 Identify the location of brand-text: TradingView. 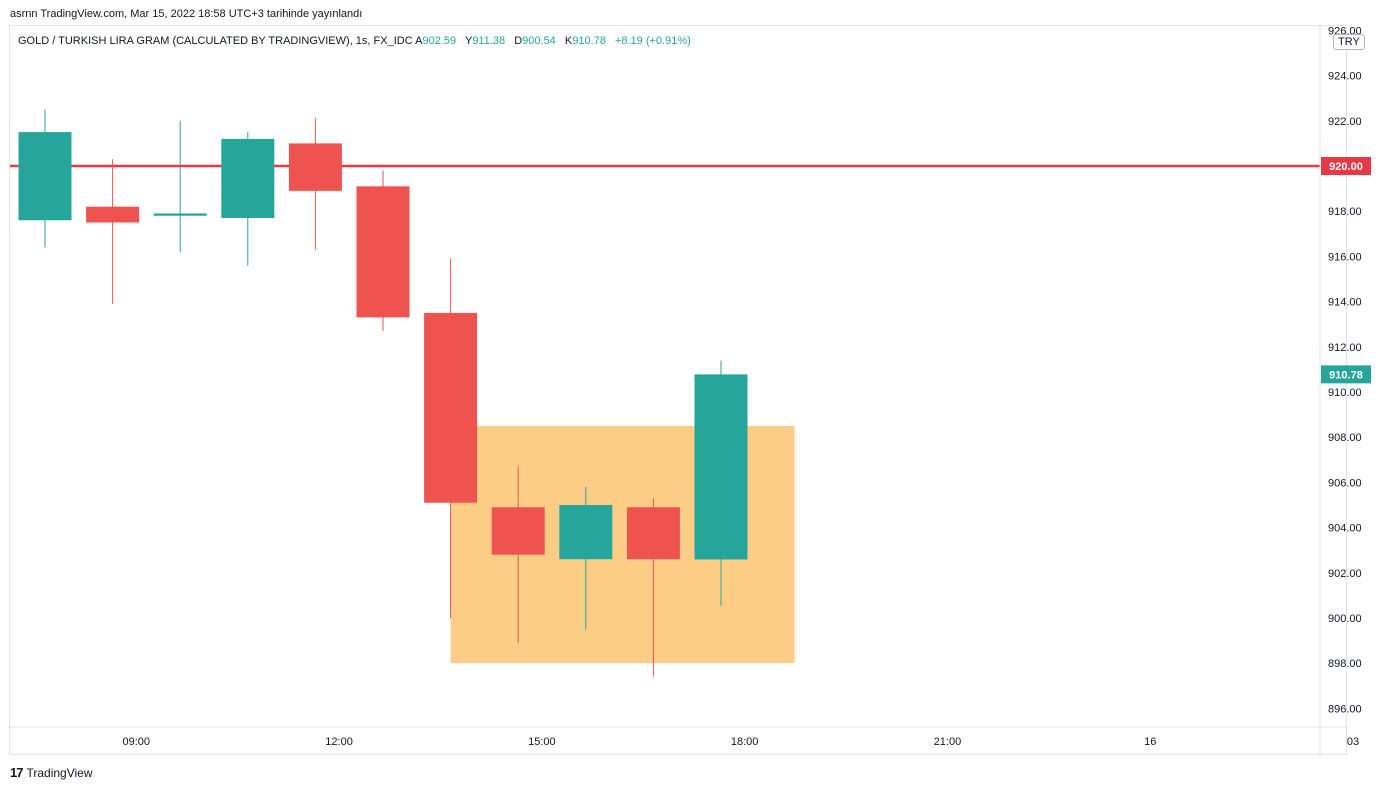
(59, 772).